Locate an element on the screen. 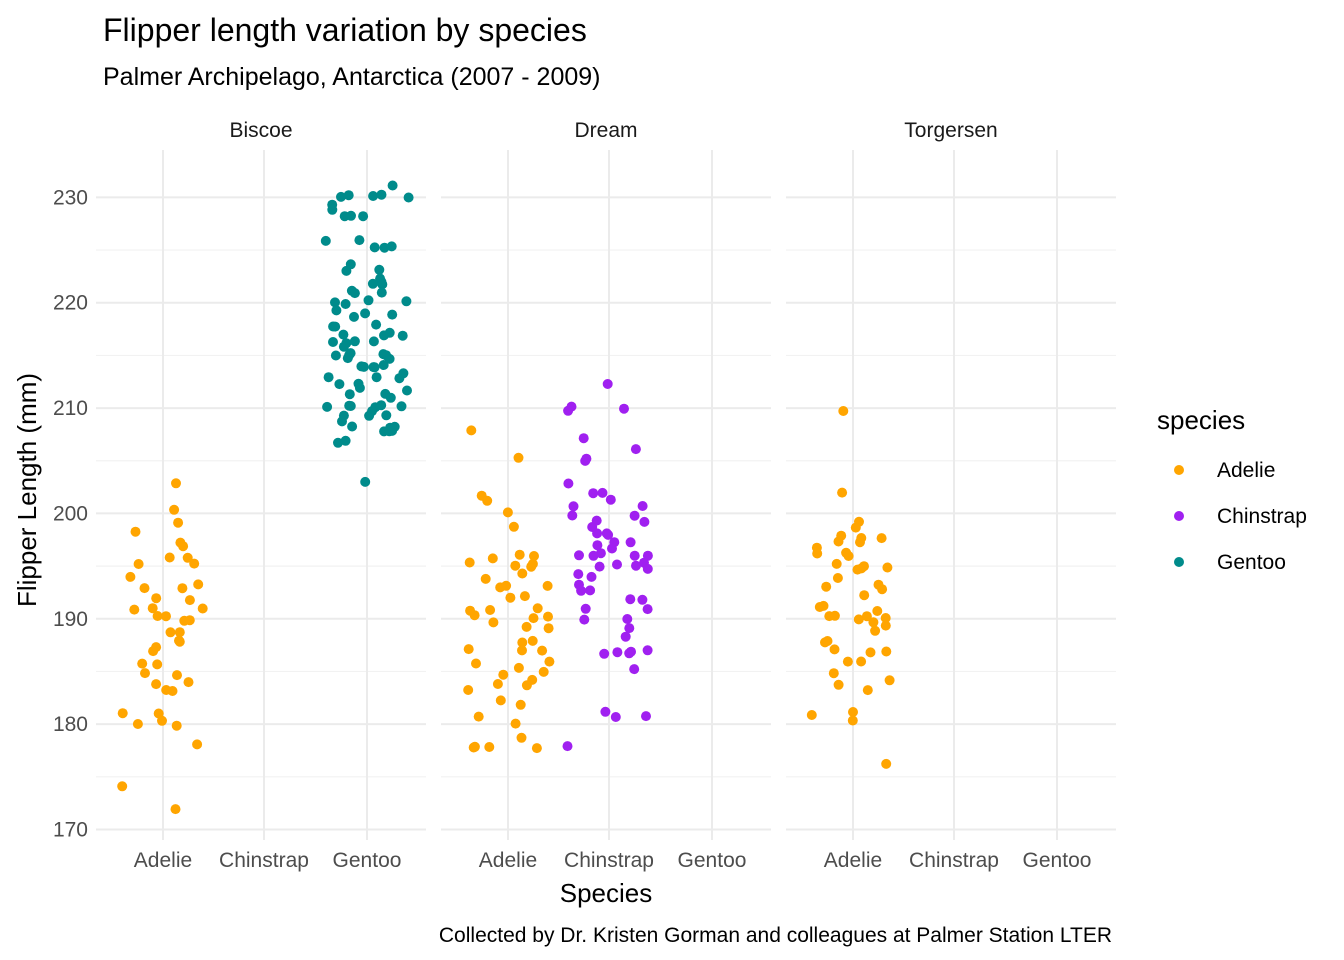 This screenshot has width=1344, height=960. y-tick-label: 190 is located at coordinates (70, 619).